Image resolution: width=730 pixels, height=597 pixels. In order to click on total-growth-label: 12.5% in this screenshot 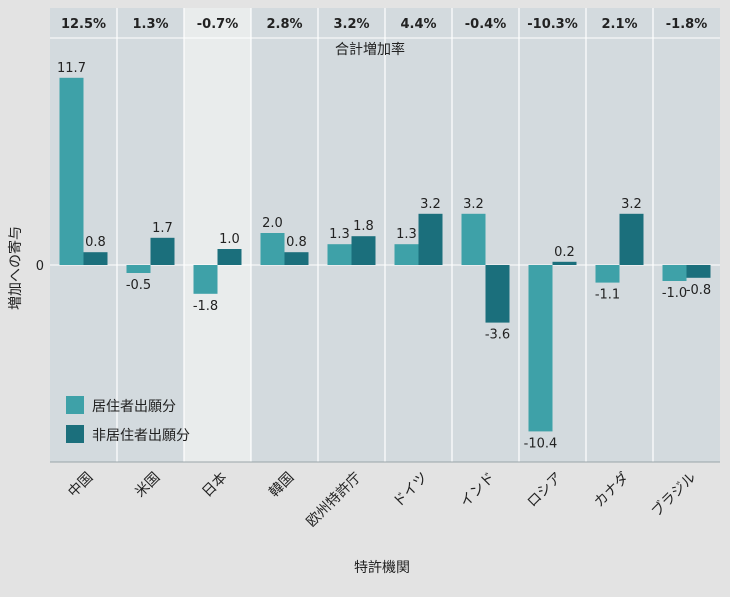, I will do `click(83, 24)`.